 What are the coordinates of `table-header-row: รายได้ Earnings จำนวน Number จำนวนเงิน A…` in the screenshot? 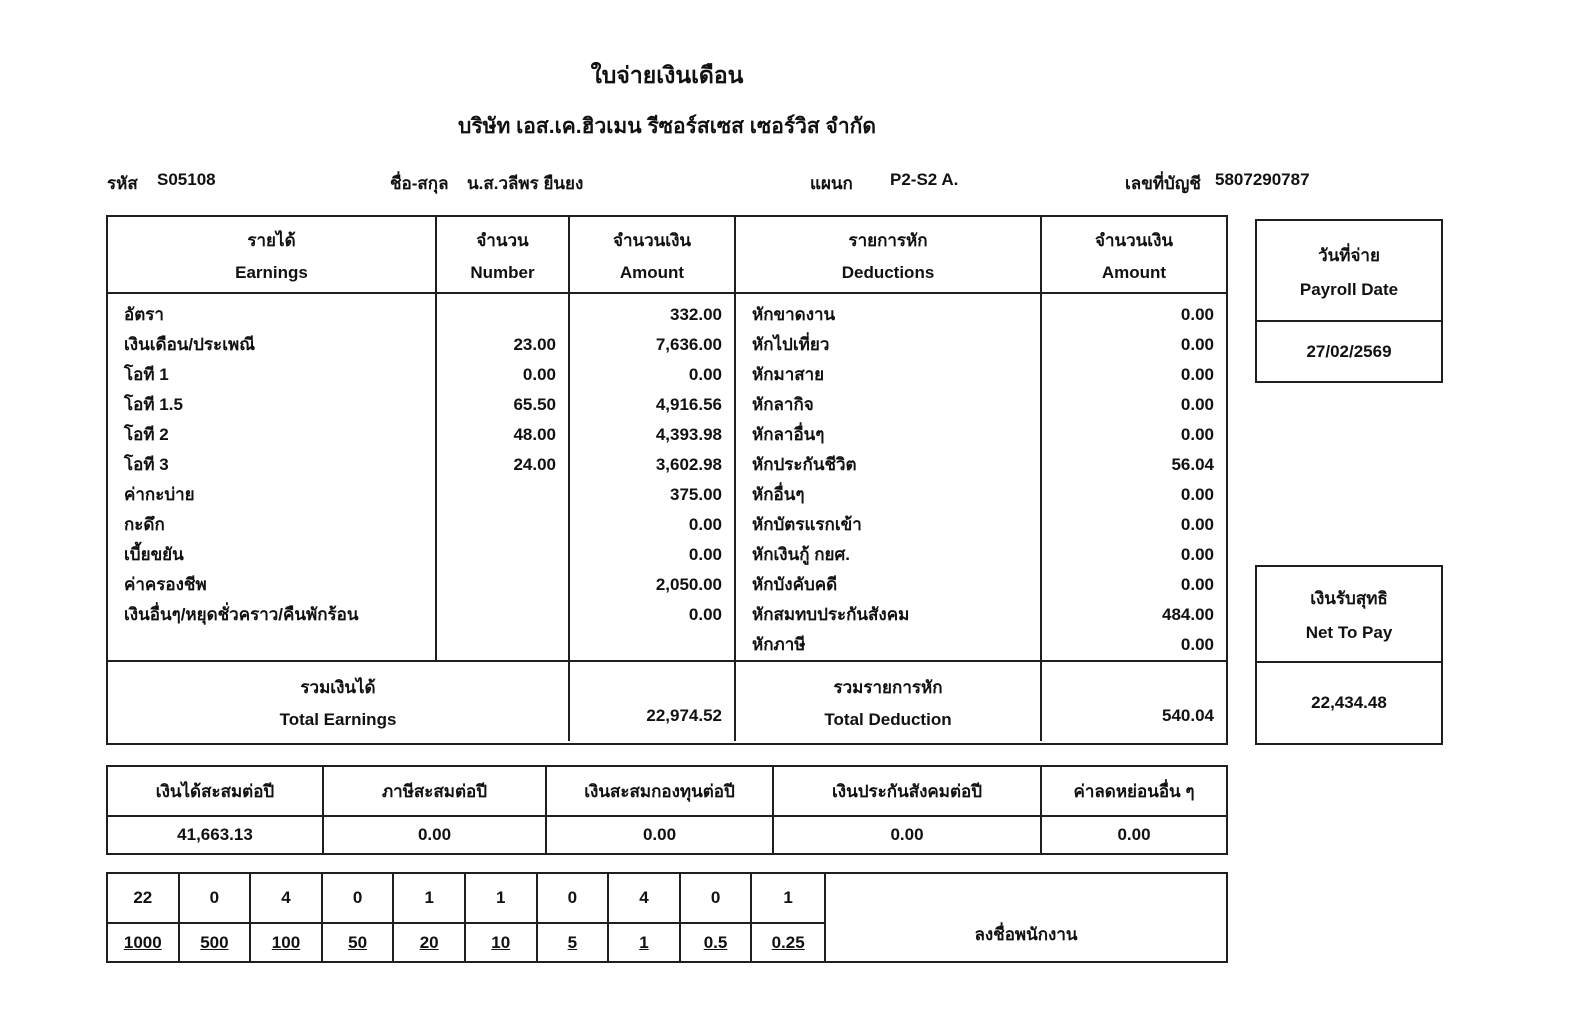 It's located at (667, 255).